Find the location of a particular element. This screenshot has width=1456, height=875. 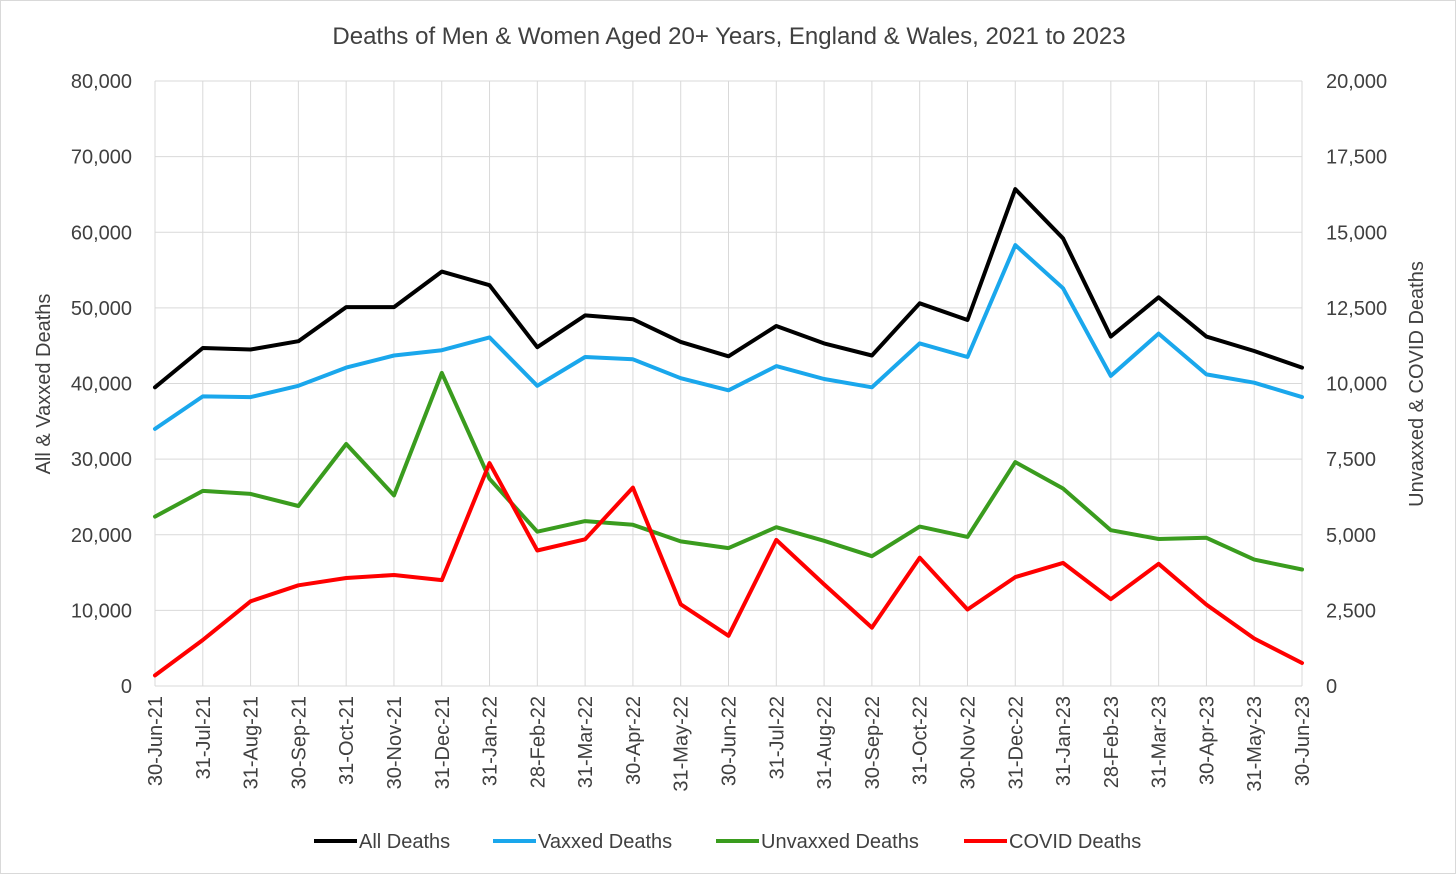

x-tick-label: 31-Oct-21 is located at coordinates (347, 740).